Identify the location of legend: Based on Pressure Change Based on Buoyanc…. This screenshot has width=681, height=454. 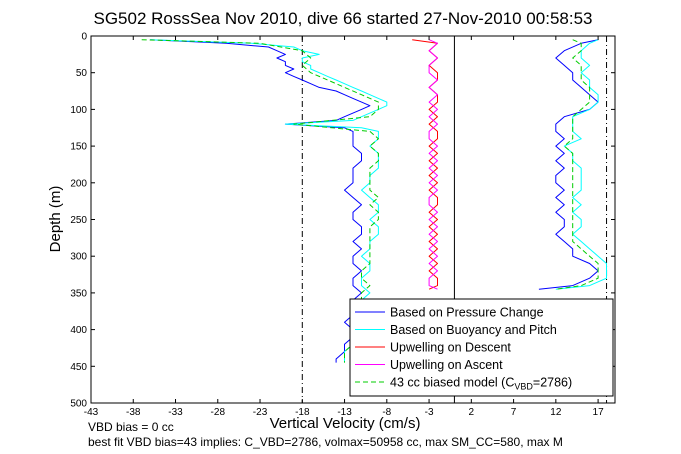
(481, 347).